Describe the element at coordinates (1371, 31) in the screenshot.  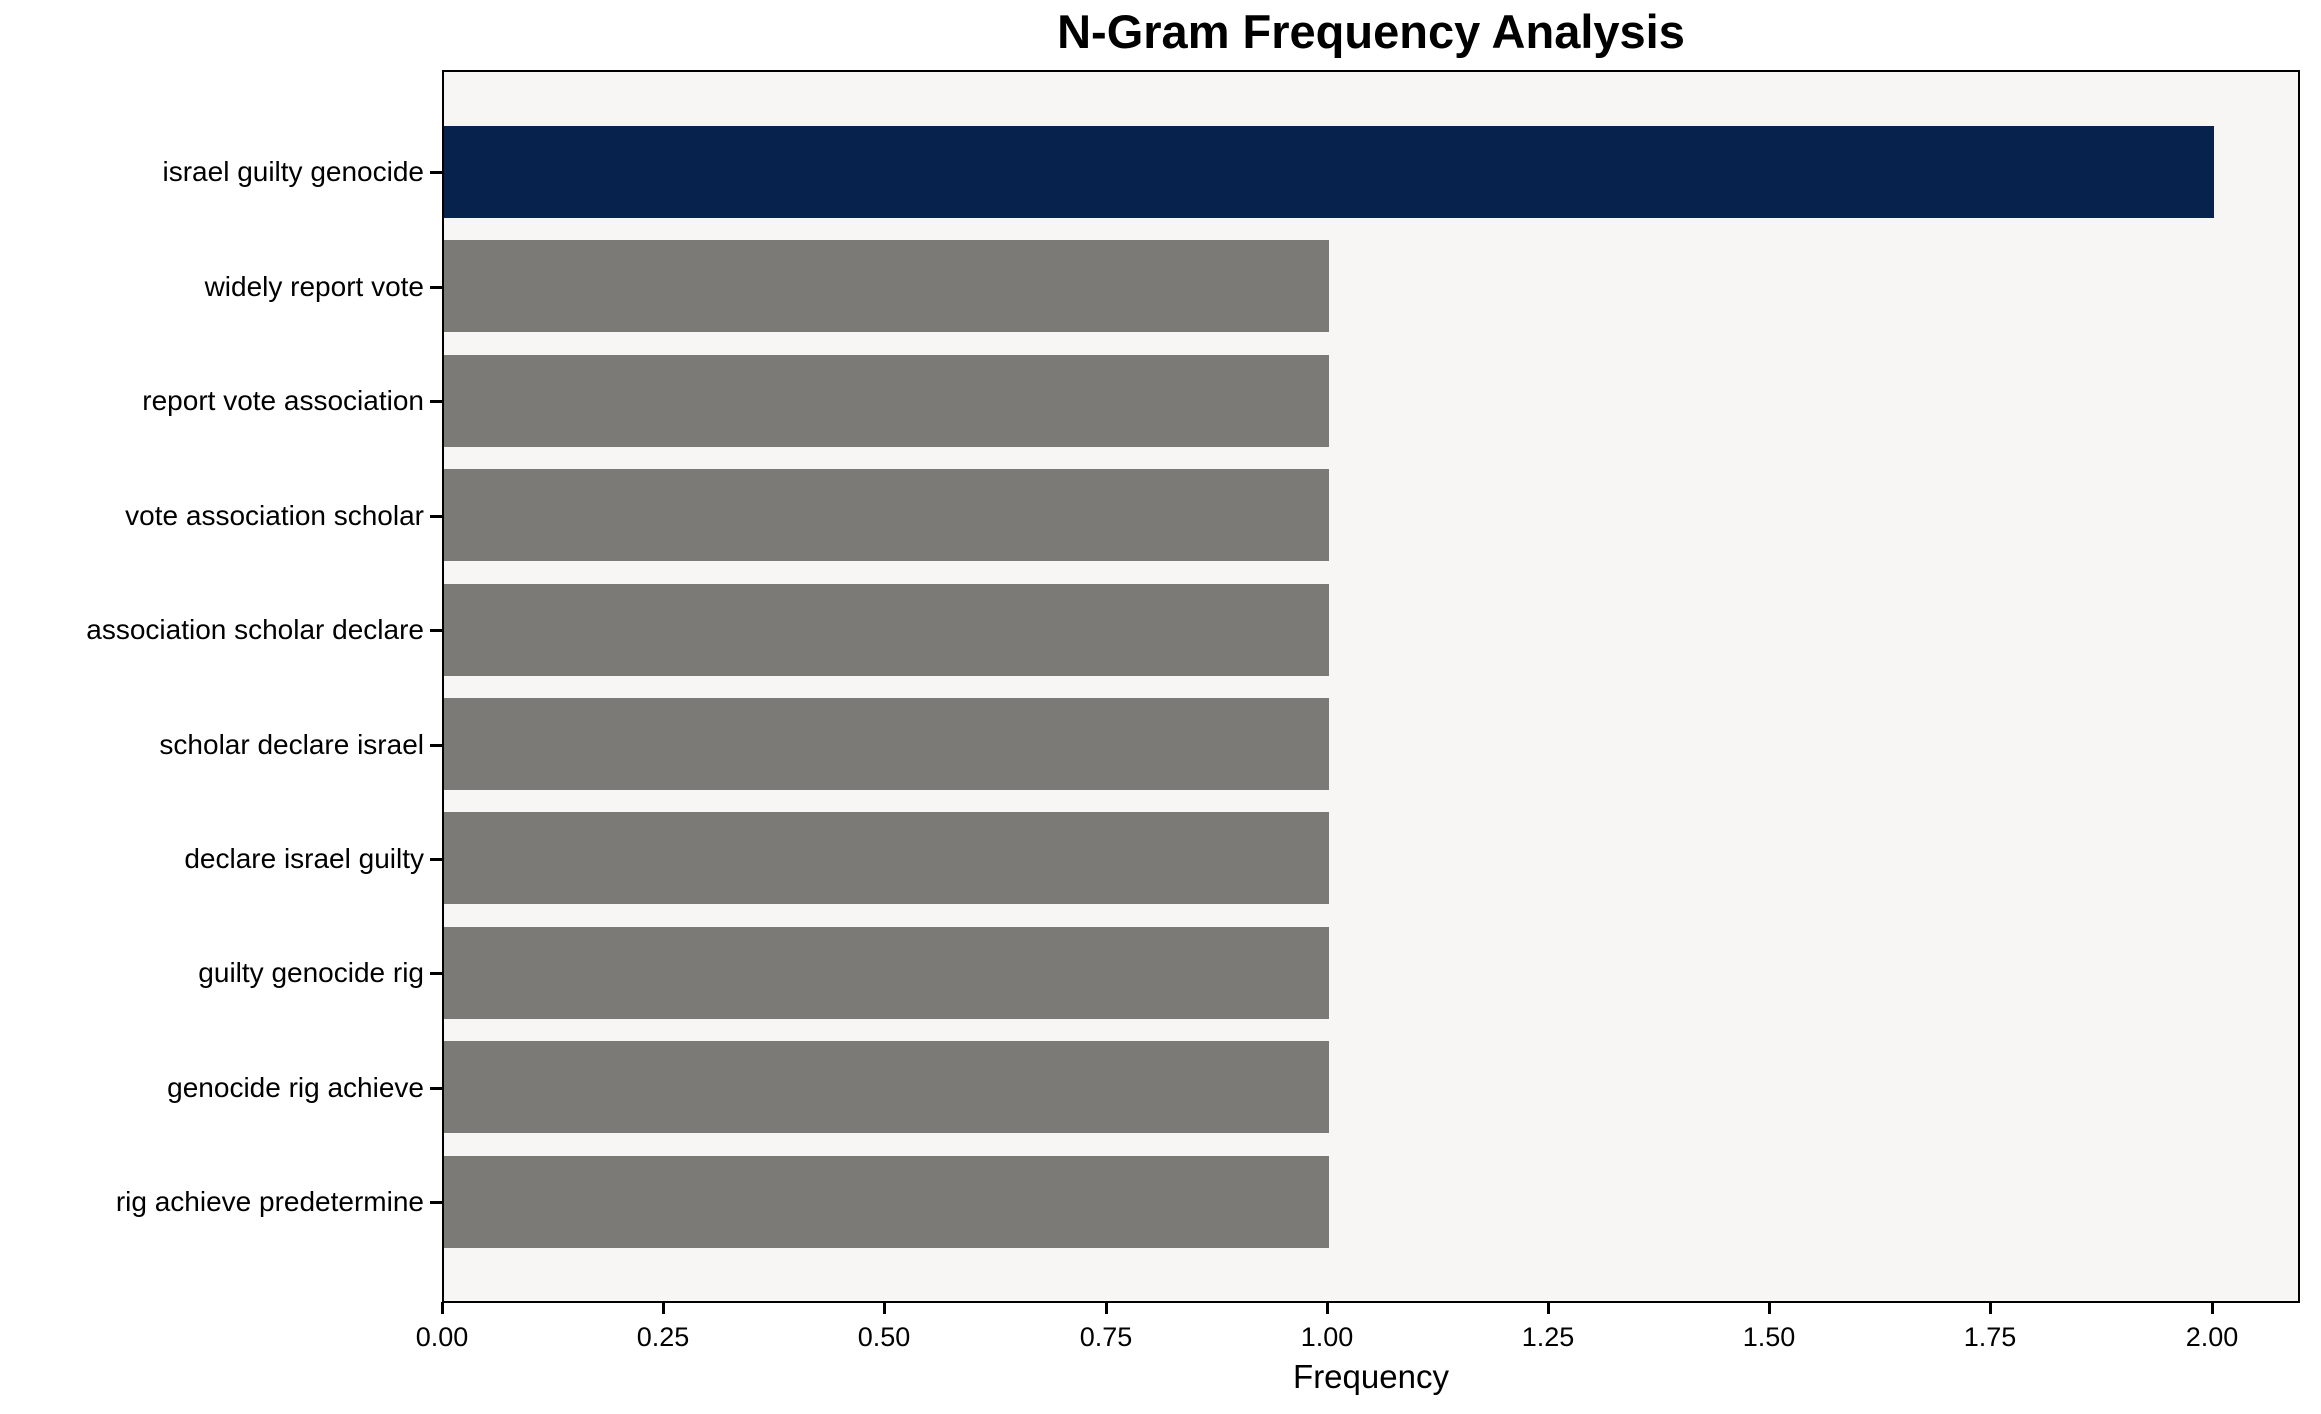
I see `chart-title: N-Gram Frequency Analysis` at that location.